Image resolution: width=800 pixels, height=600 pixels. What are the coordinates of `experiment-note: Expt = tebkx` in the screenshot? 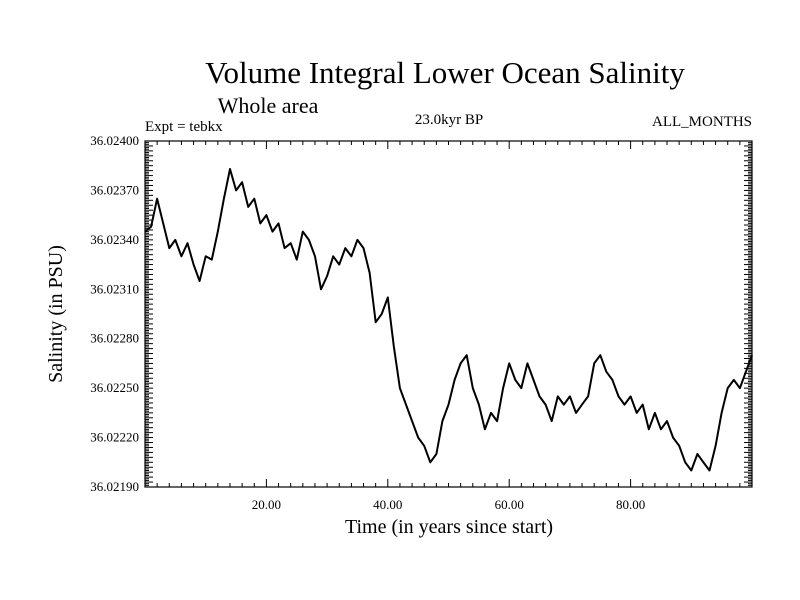 It's located at (184, 127).